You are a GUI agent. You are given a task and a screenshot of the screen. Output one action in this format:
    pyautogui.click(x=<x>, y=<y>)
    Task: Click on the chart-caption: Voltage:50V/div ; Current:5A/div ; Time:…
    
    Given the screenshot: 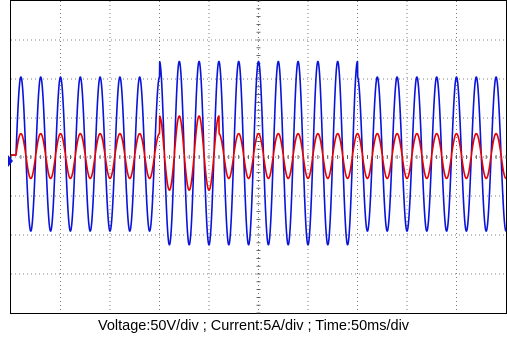 What is the action you would take?
    pyautogui.click(x=253, y=326)
    